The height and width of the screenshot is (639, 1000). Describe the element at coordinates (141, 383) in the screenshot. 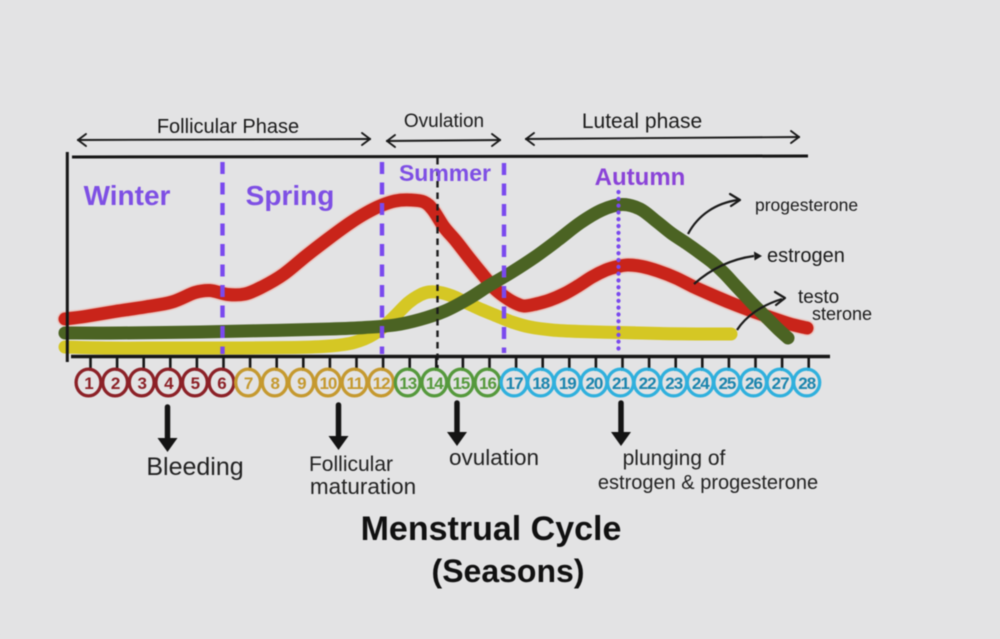

I see `svg-text: 3` at that location.